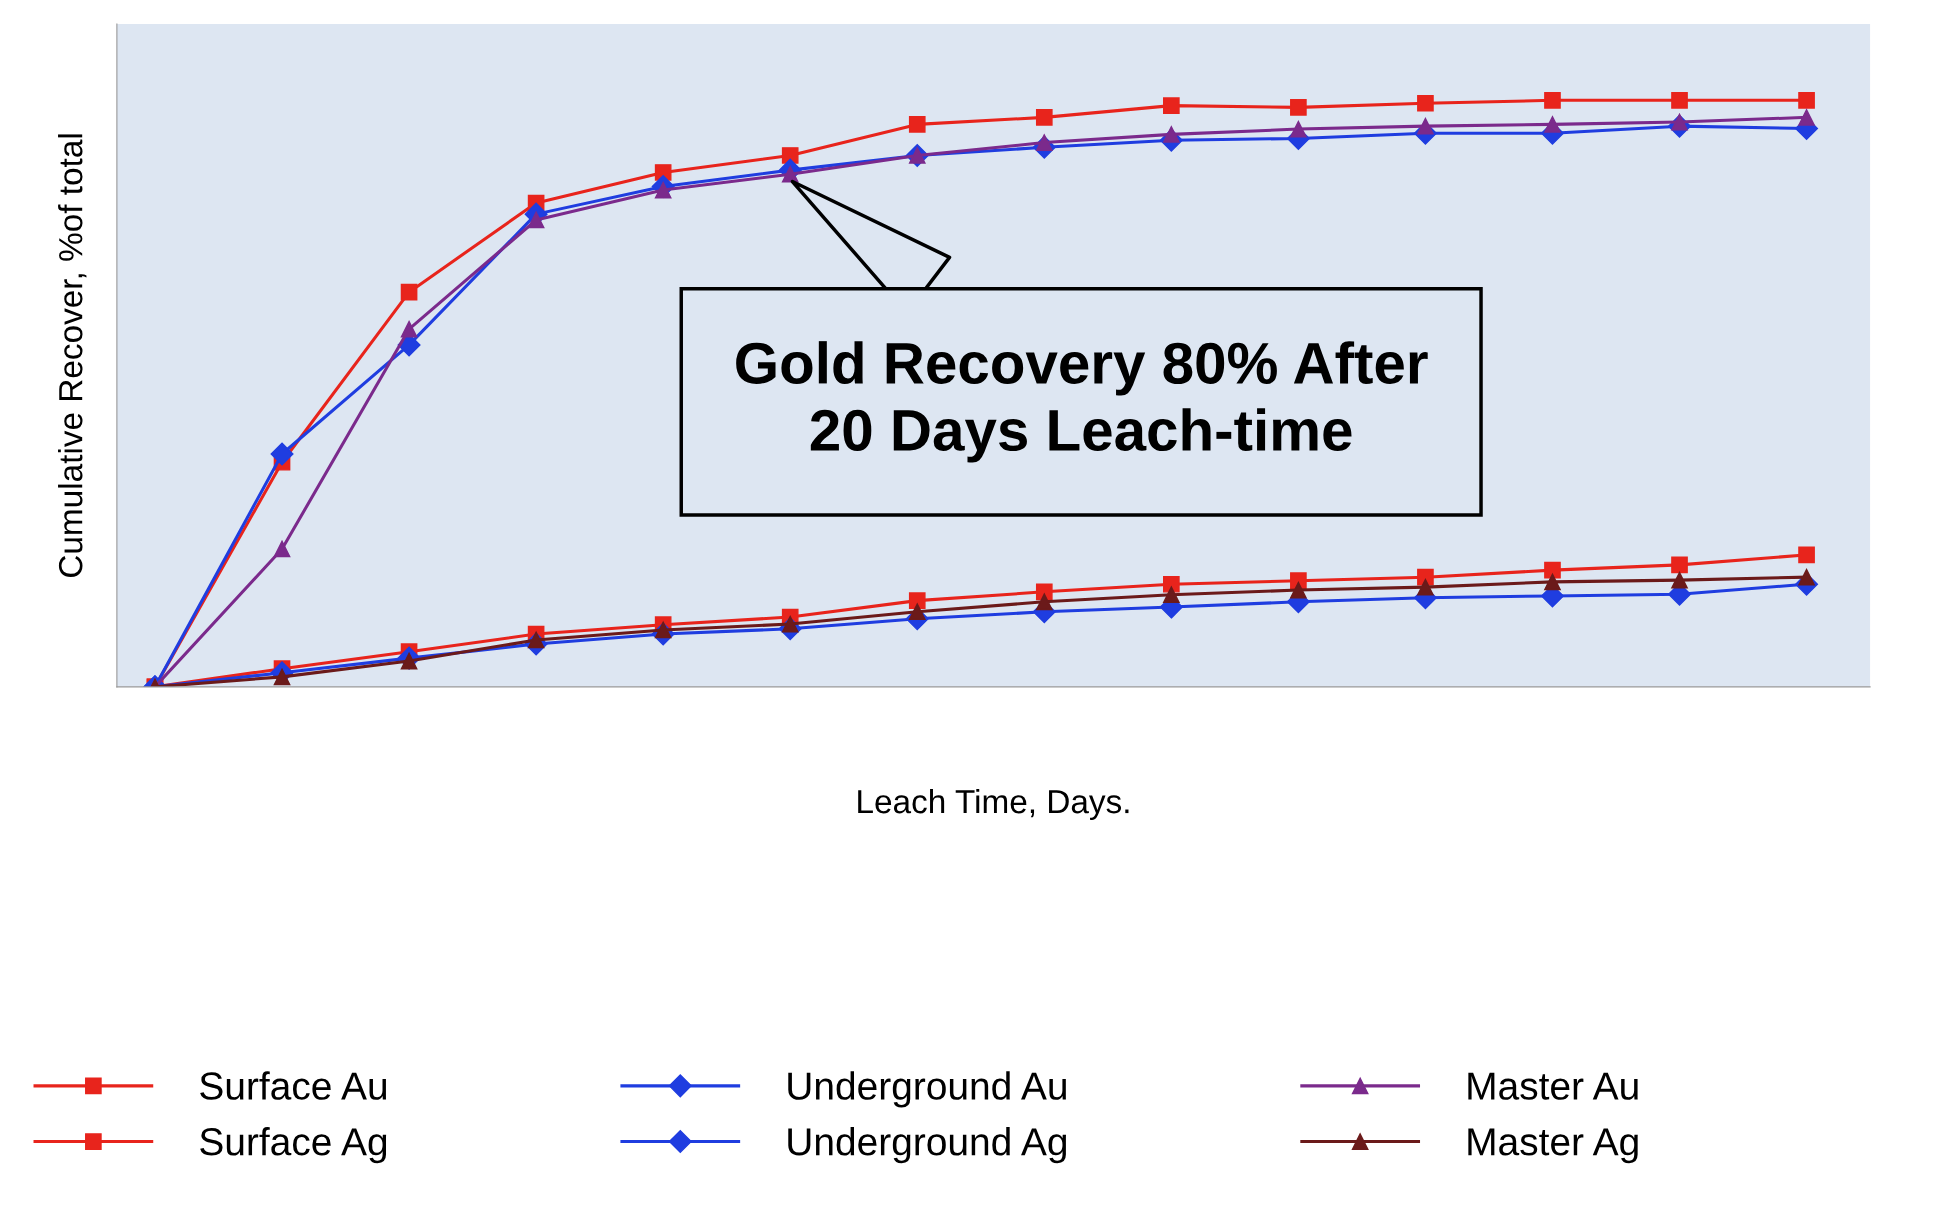 This screenshot has width=1948, height=1205. Describe the element at coordinates (293, 1145) in the screenshot. I see `legend-label: Surface Ag` at that location.